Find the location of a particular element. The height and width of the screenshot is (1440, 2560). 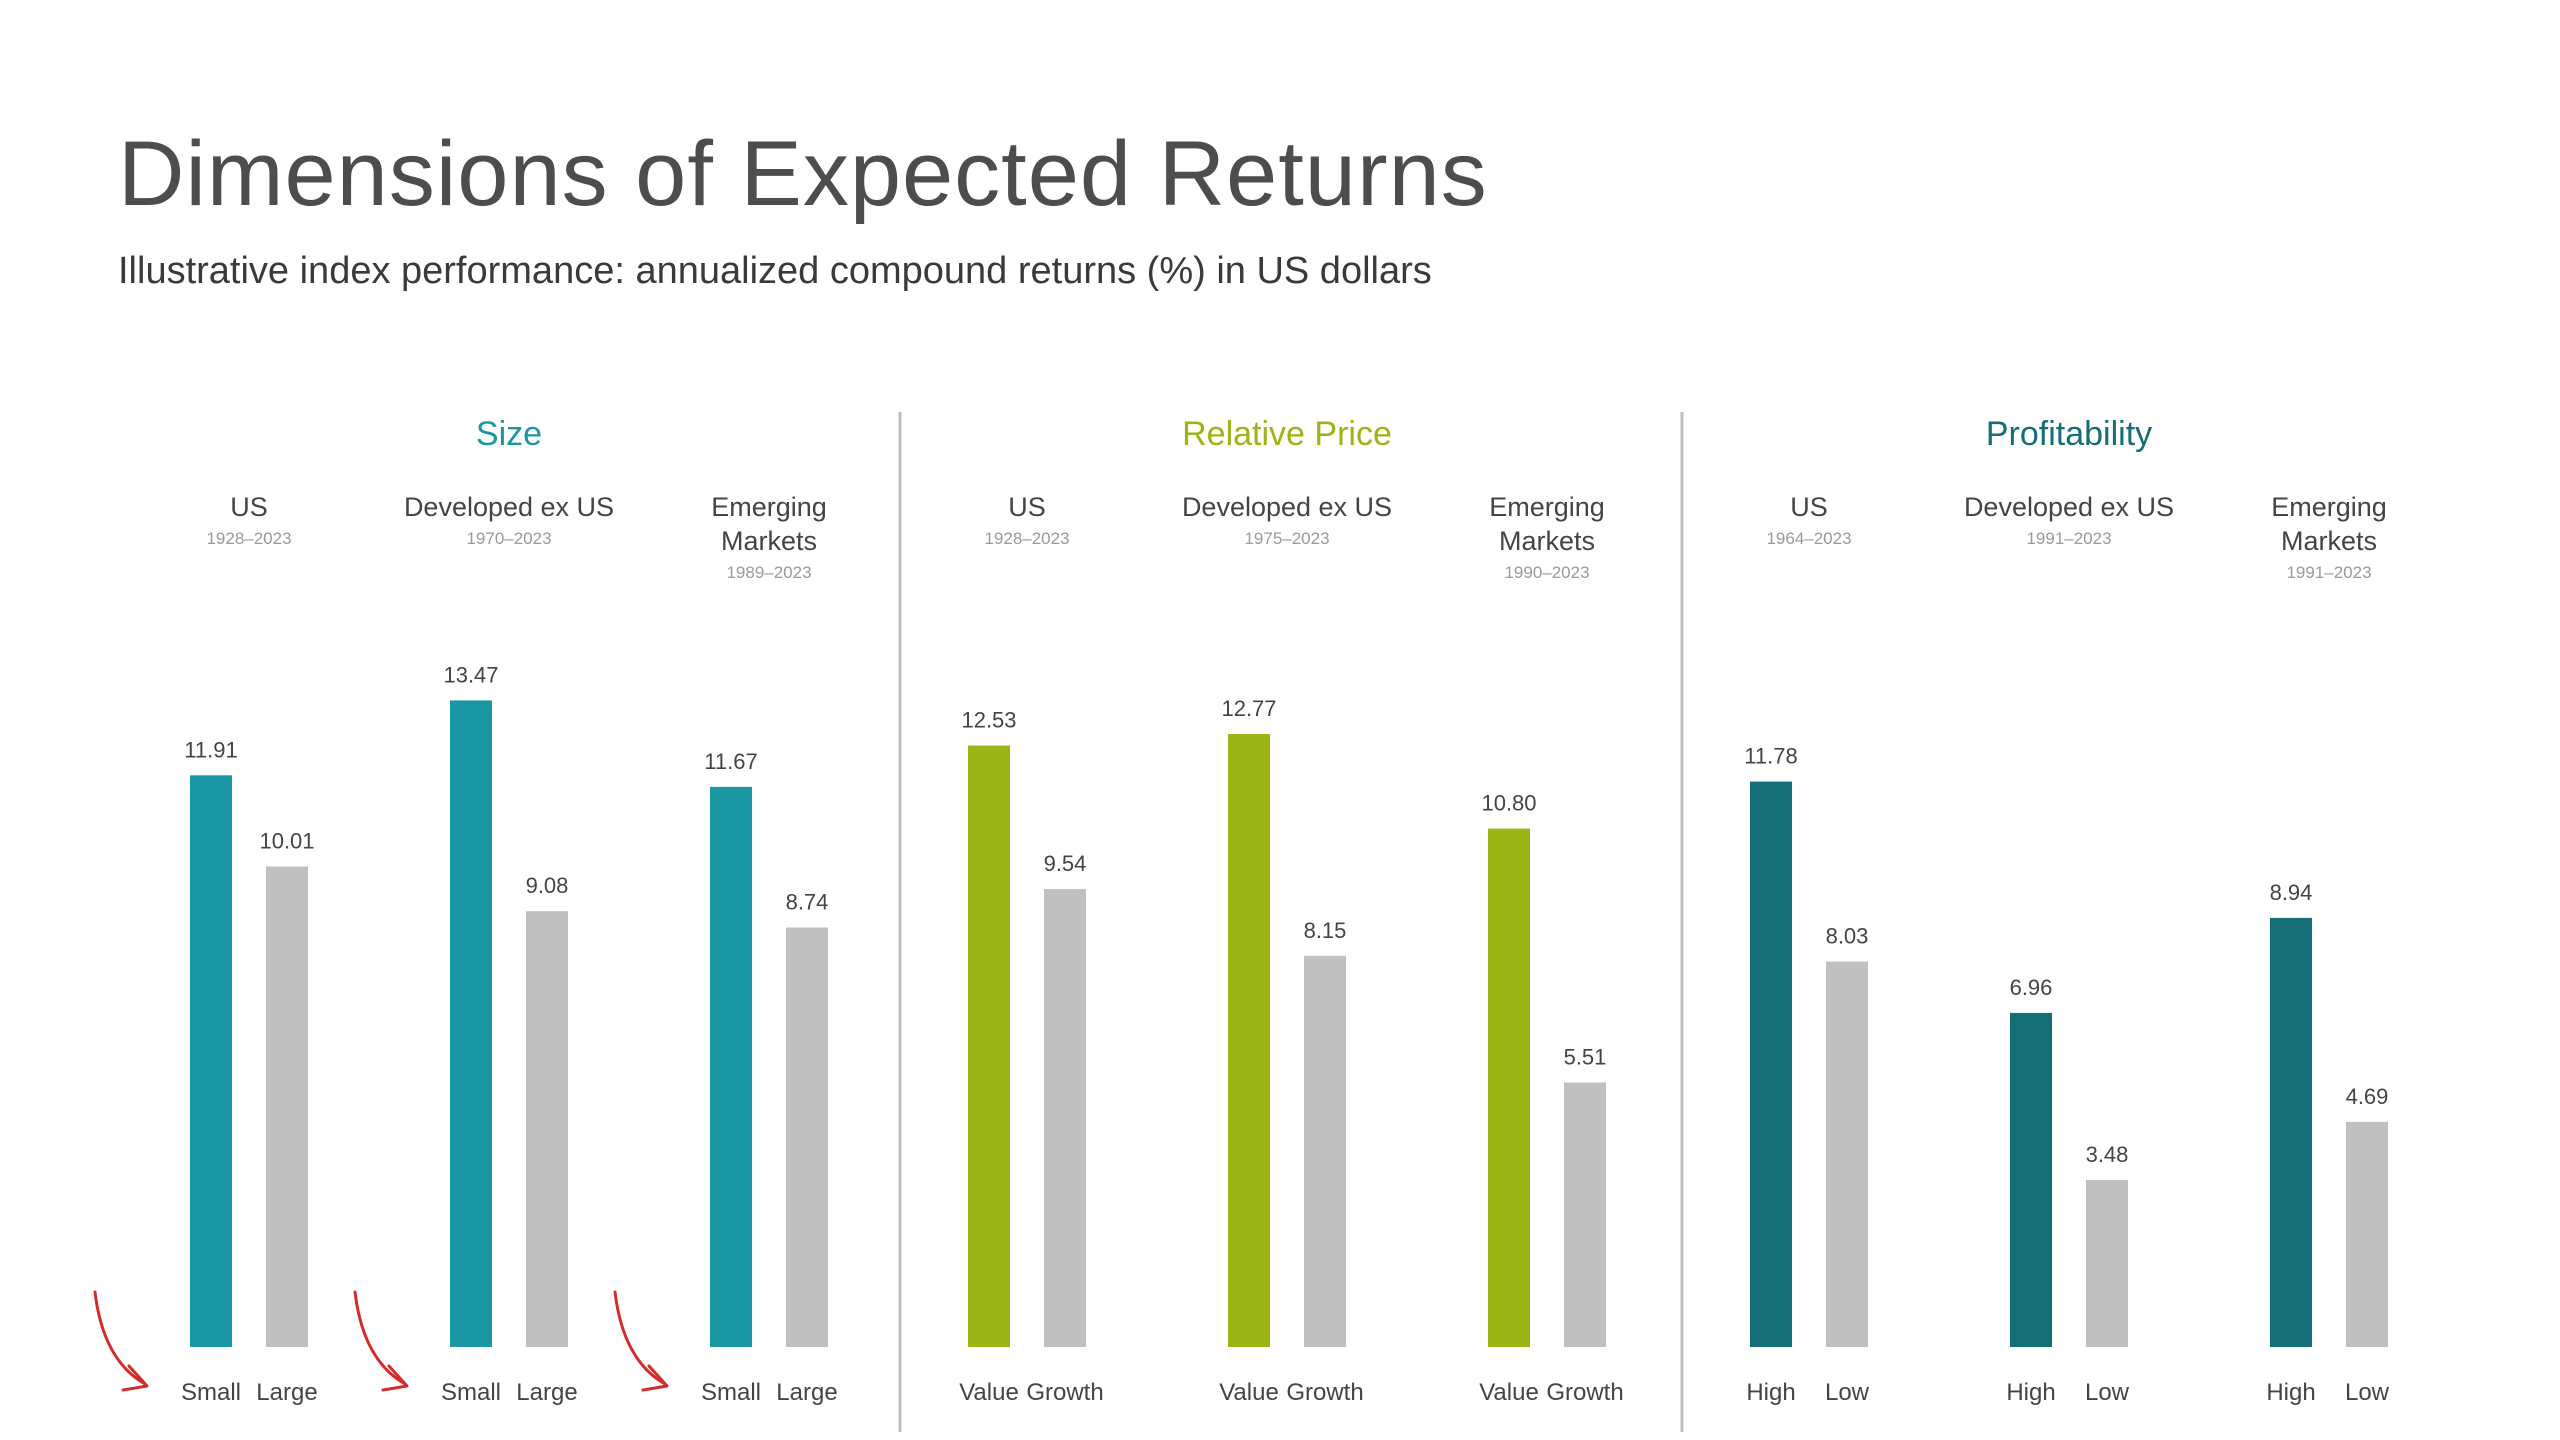

market-label-3-1: US is located at coordinates (1809, 507).